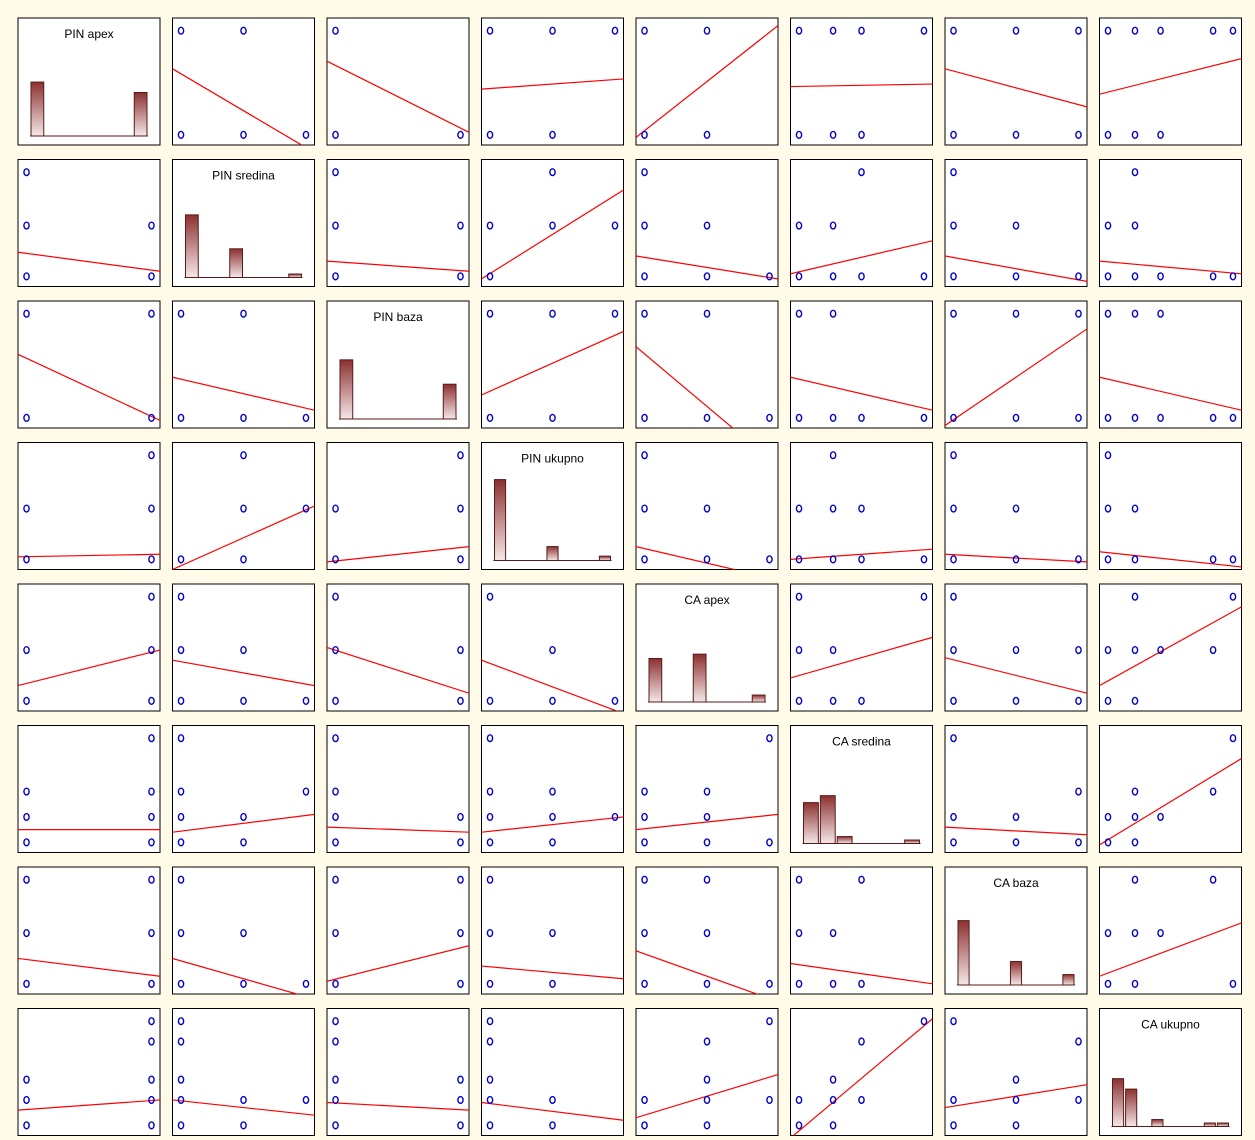 The image size is (1255, 1140). What do you see at coordinates (398, 317) in the screenshot?
I see `variable-label-pin-baza: PIN baza` at bounding box center [398, 317].